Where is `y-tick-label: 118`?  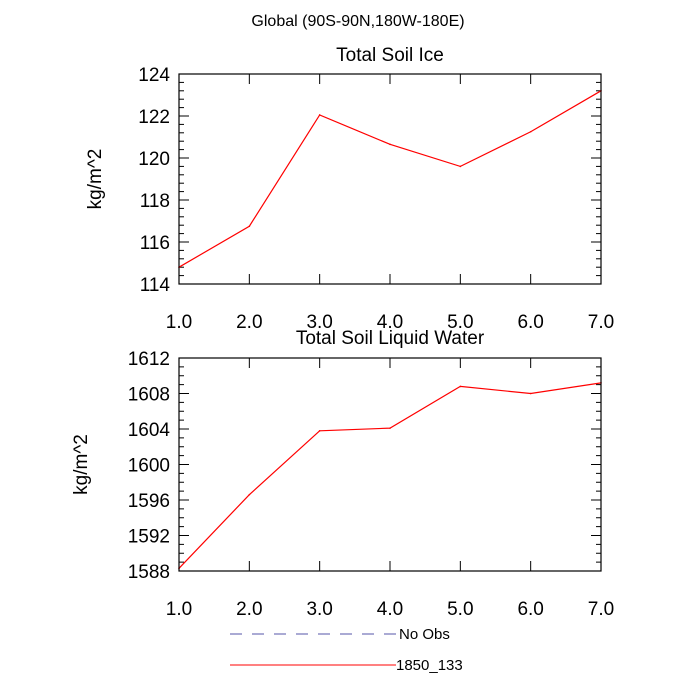
y-tick-label: 118 is located at coordinates (155, 201).